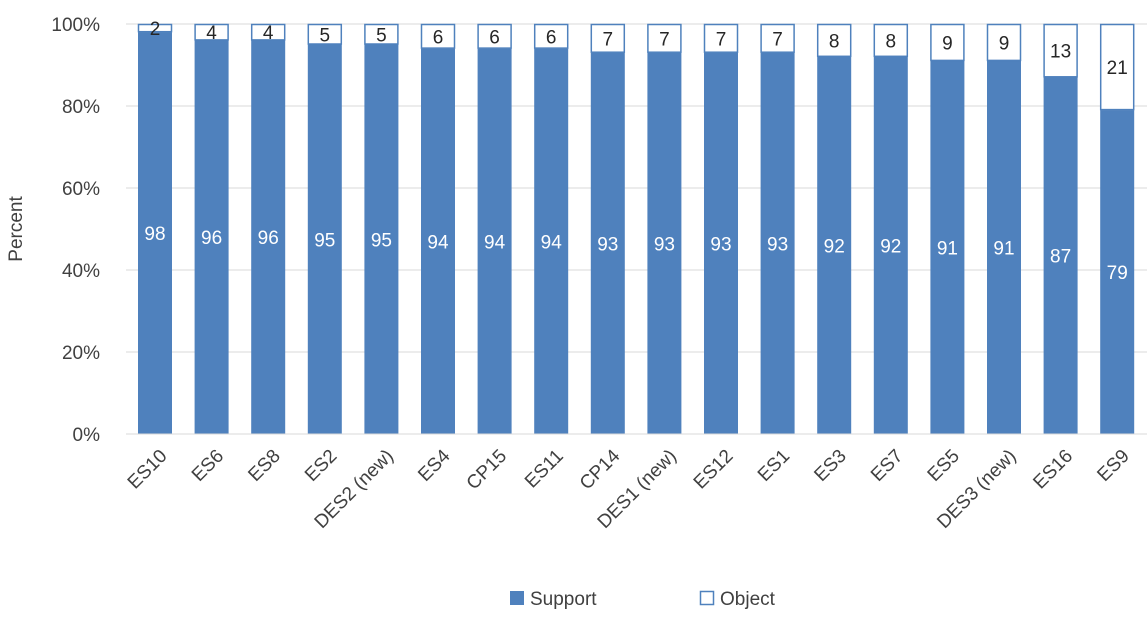  I want to click on x-tick-label: CP14, so click(600, 469).